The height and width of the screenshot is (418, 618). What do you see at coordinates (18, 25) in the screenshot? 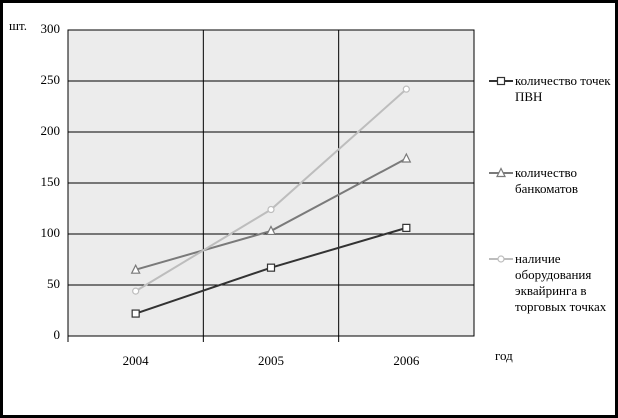
I see `y-axis-label: шт.` at bounding box center [18, 25].